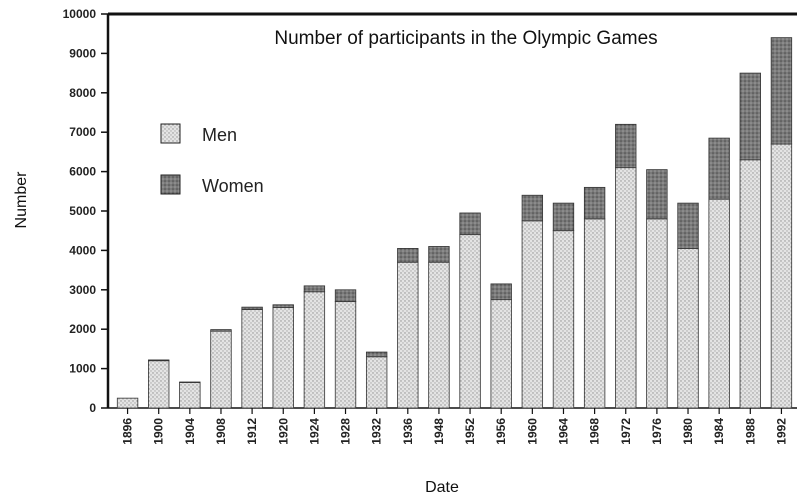 This screenshot has height=500, width=797. What do you see at coordinates (190, 382) in the screenshot?
I see `bar-women-1904` at bounding box center [190, 382].